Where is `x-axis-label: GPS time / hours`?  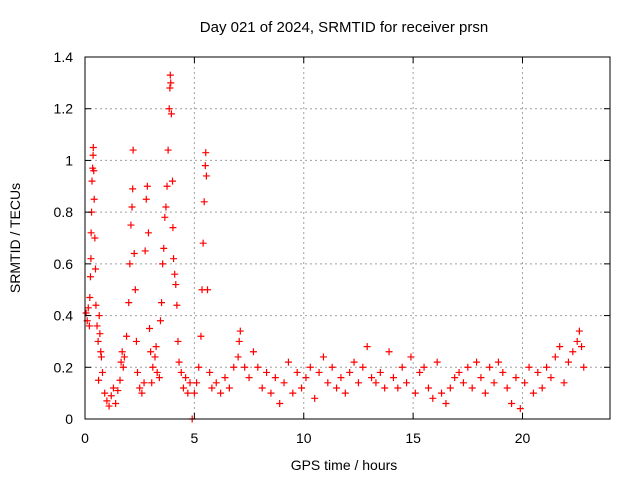 x-axis-label: GPS time / hours is located at coordinates (344, 465).